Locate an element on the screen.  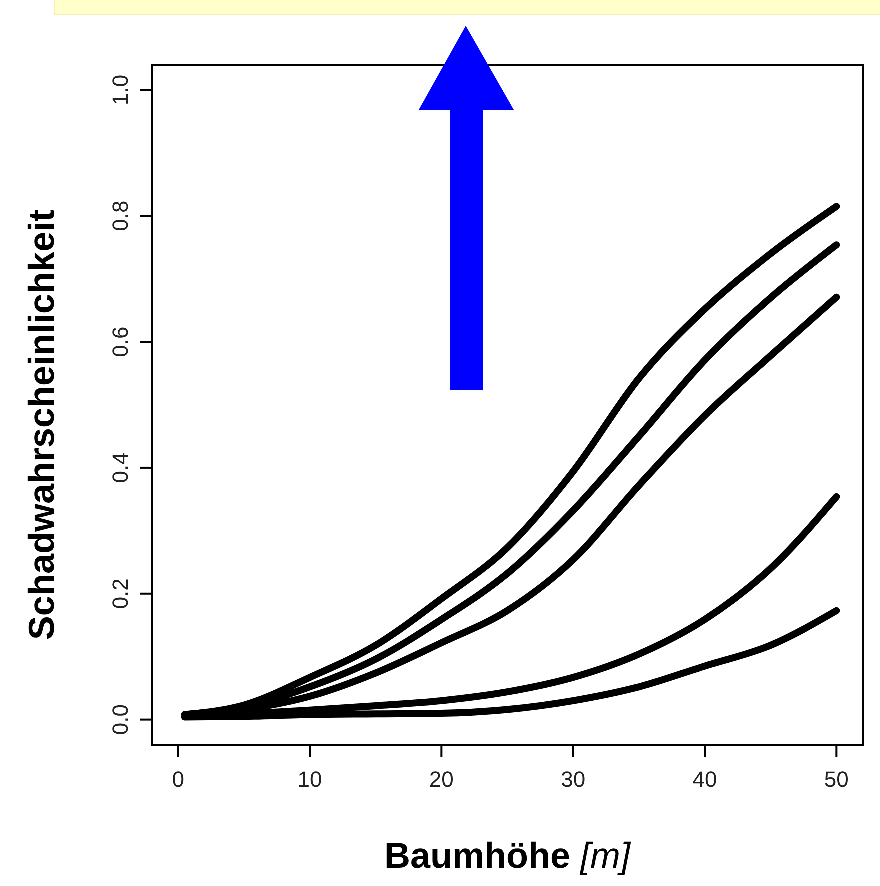
x-axis-title: Baumhöhe [m] is located at coordinates (508, 855).